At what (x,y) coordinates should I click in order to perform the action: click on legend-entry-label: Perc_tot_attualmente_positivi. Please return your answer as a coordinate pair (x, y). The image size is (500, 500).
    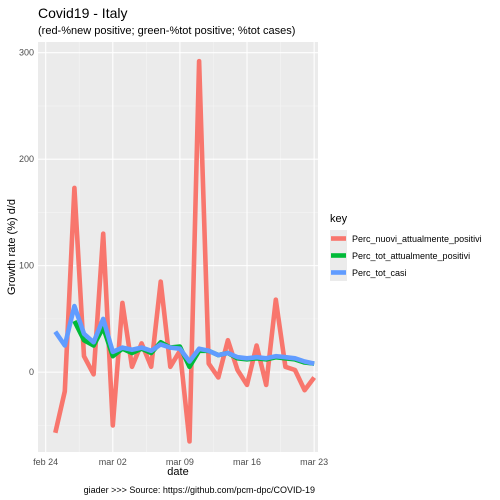
    Looking at the image, I should click on (411, 256).